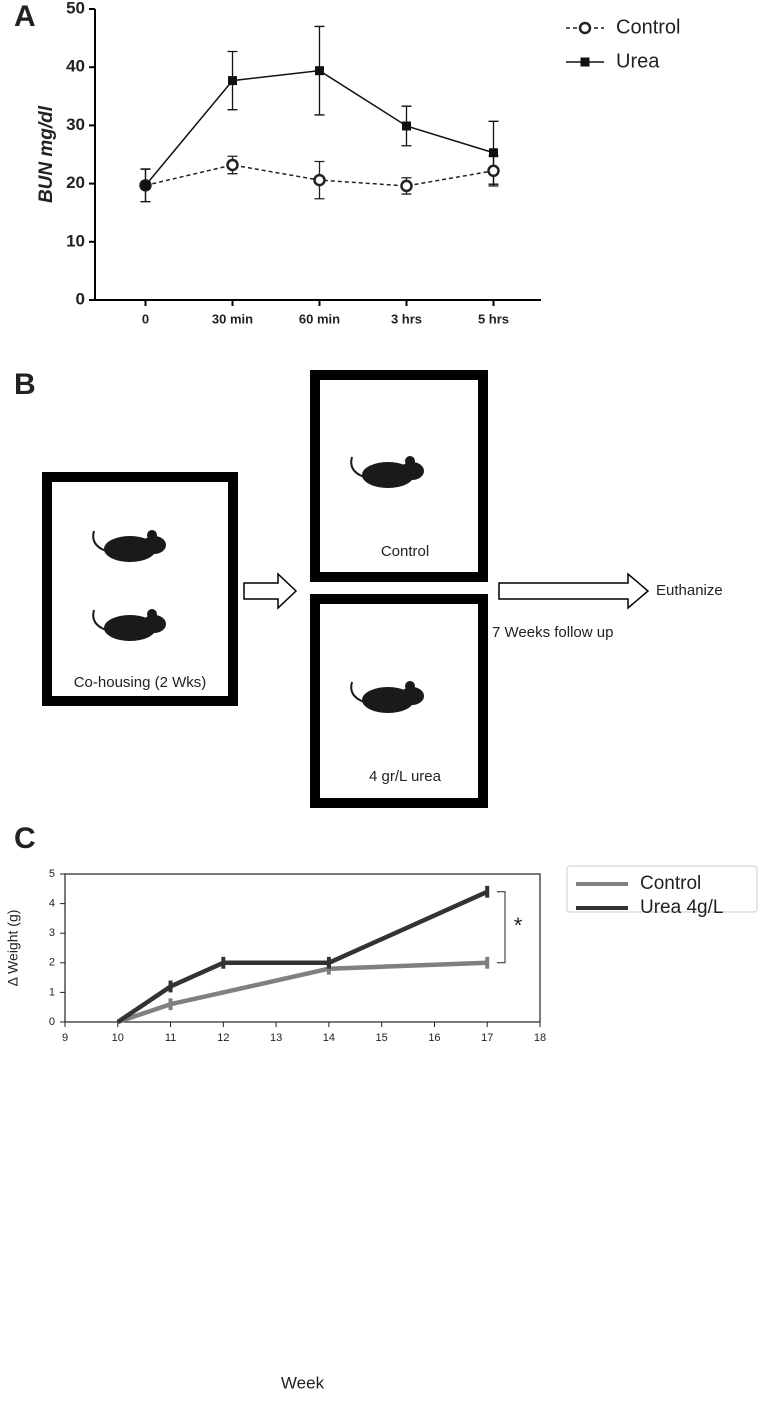  I want to click on x-tick-label: 5 hrs, so click(493, 318).